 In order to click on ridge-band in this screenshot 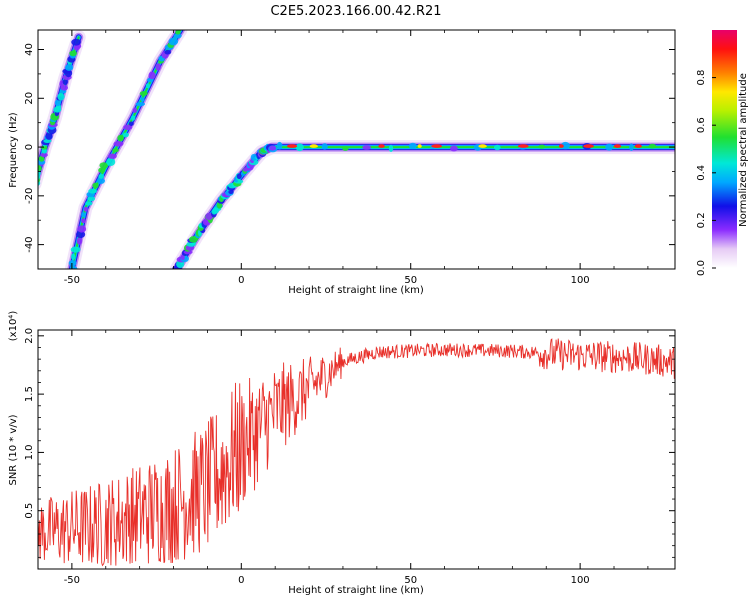, I will do `click(126, 149)`.